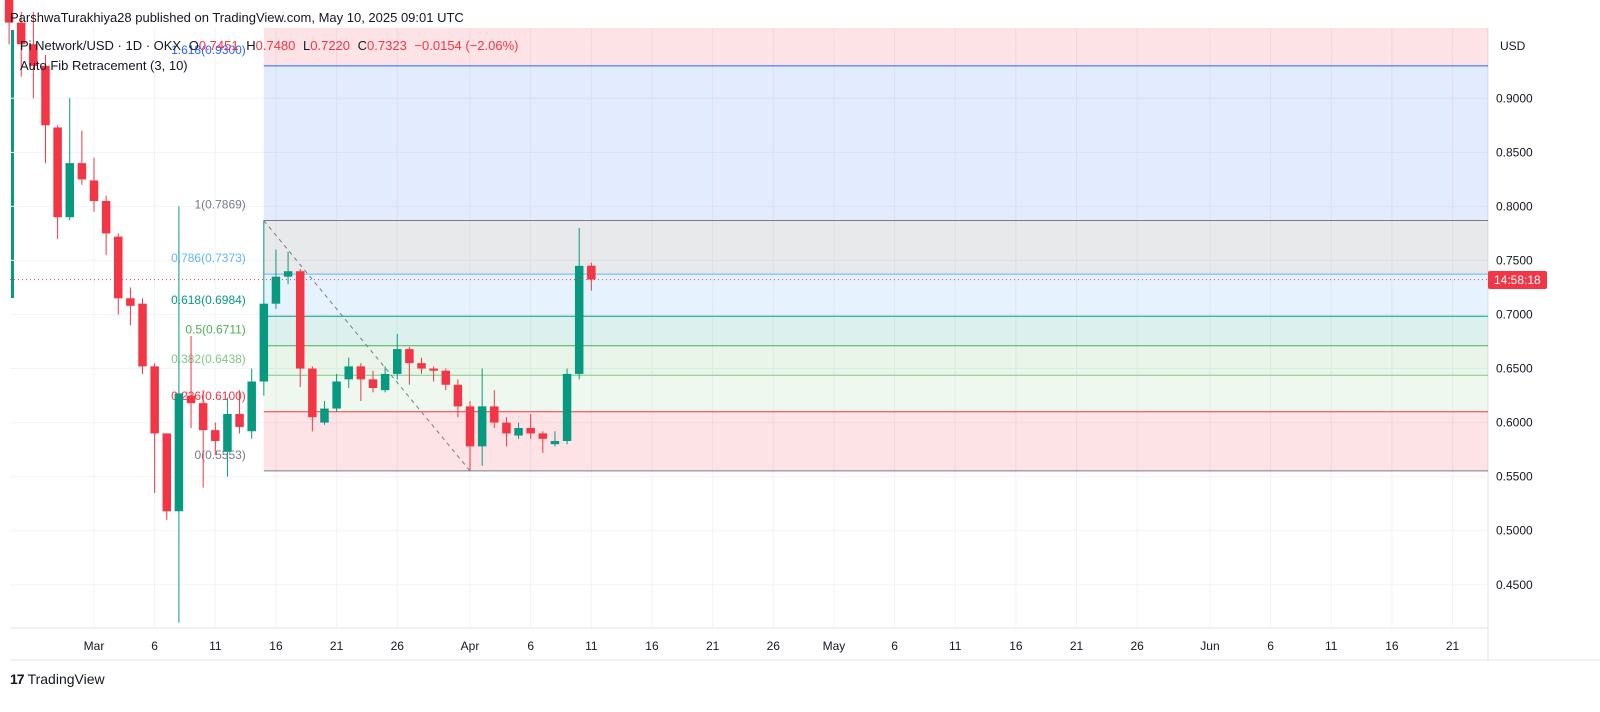 This screenshot has width=1600, height=712. I want to click on fib-zone, so click(875, 47).